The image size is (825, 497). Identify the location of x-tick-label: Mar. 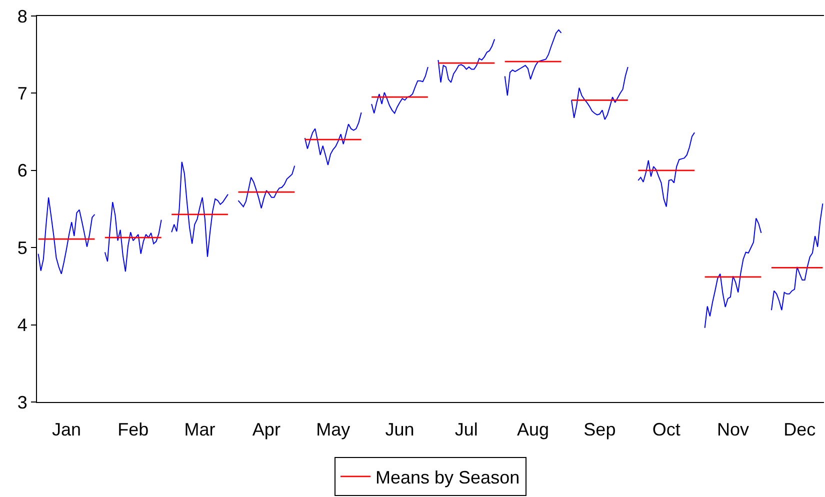
(200, 430).